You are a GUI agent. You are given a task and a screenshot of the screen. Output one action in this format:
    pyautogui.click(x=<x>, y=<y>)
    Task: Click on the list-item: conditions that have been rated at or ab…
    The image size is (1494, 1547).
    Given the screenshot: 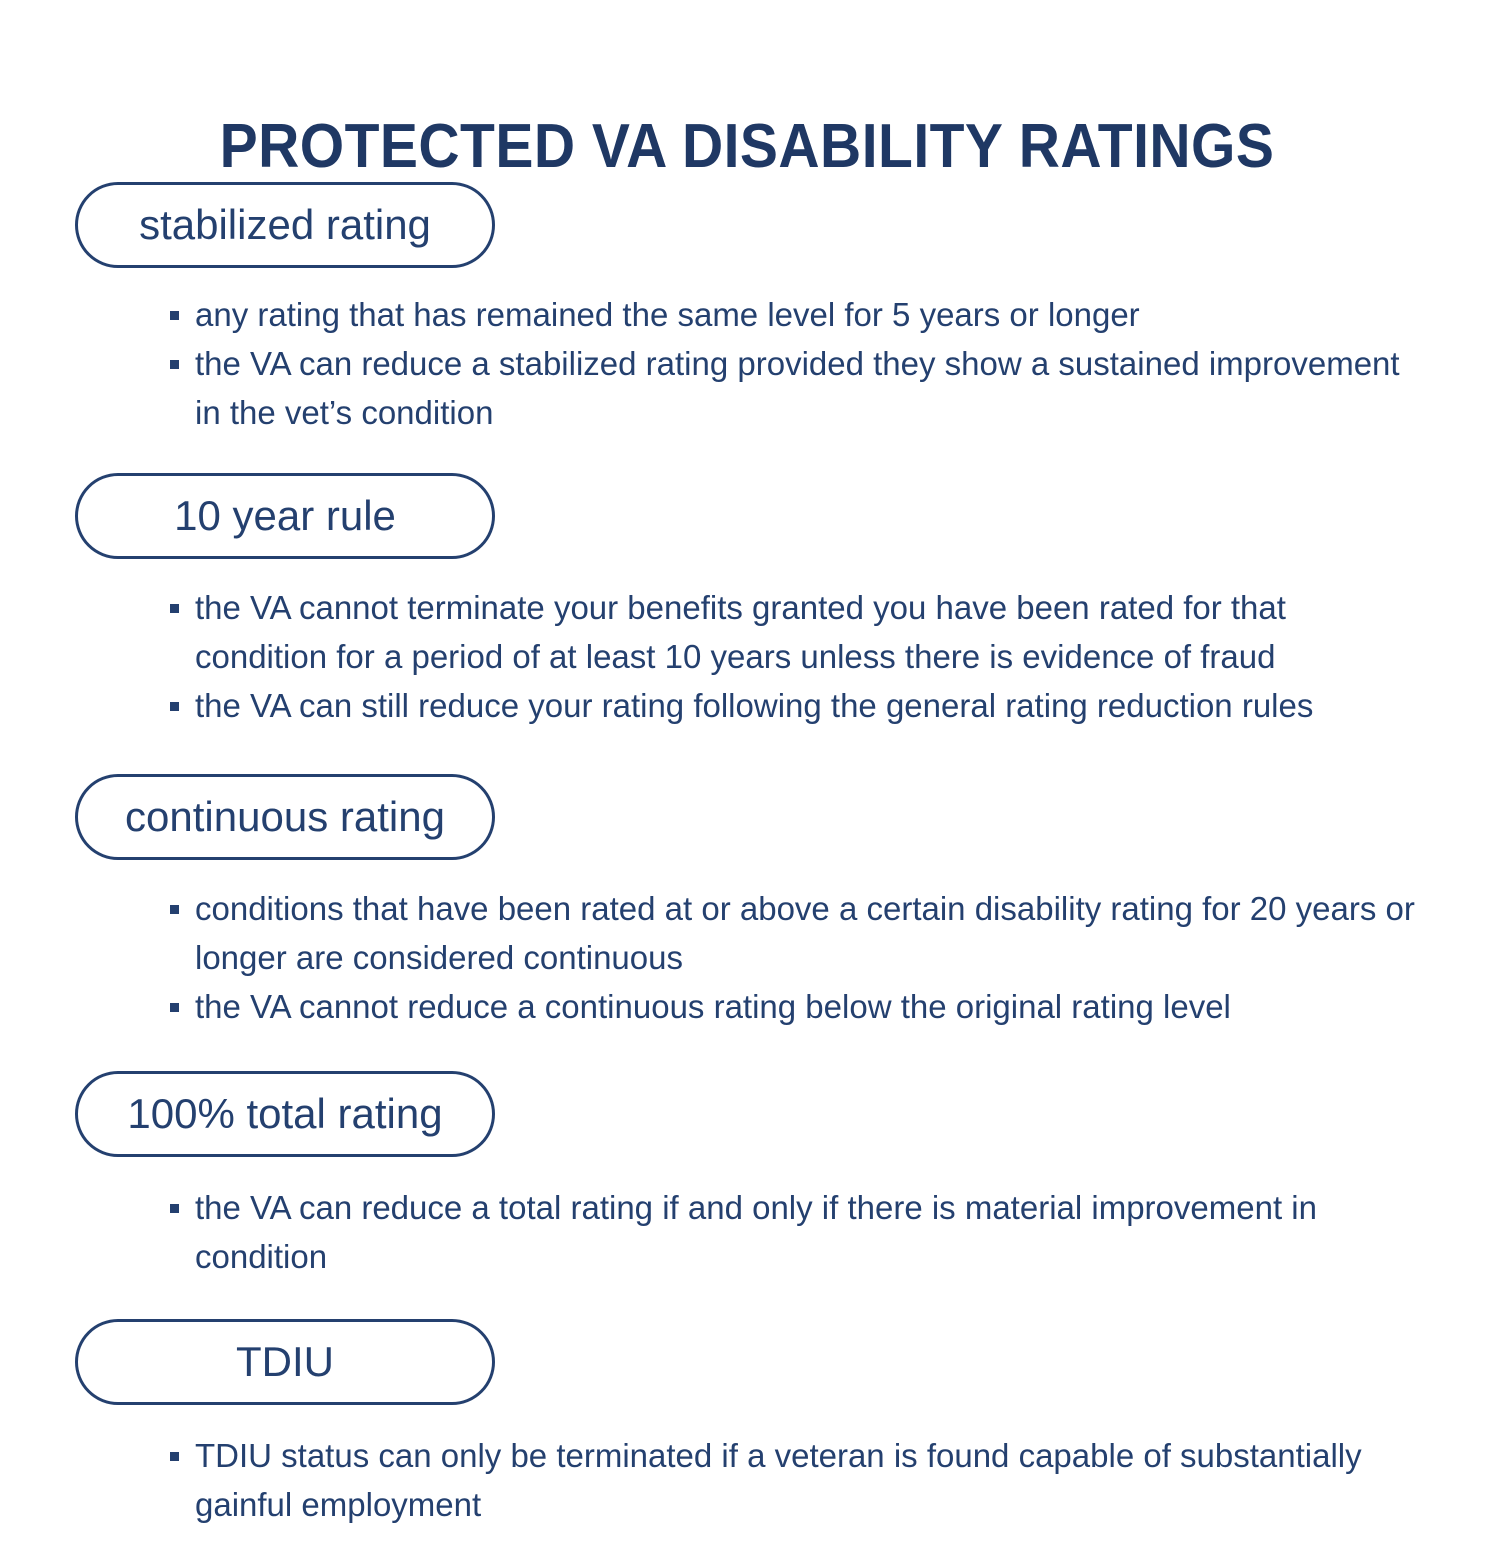 What is the action you would take?
    pyautogui.click(x=747, y=933)
    